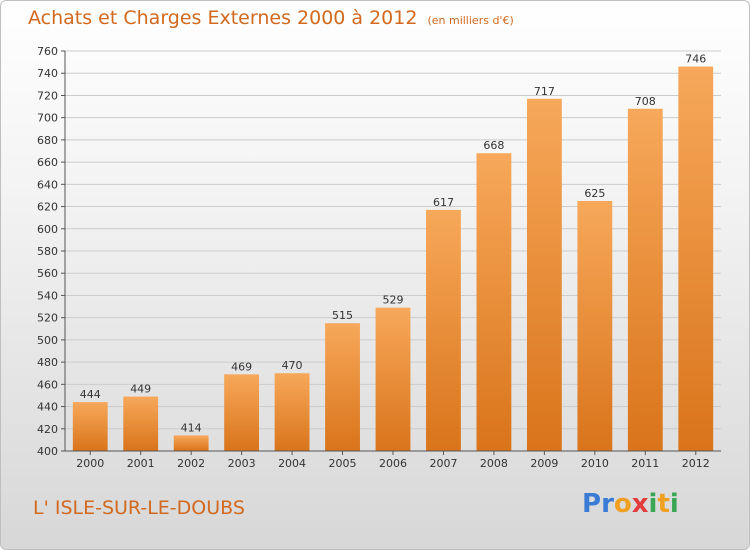 This screenshot has width=750, height=550. I want to click on data-label: 717, so click(544, 91).